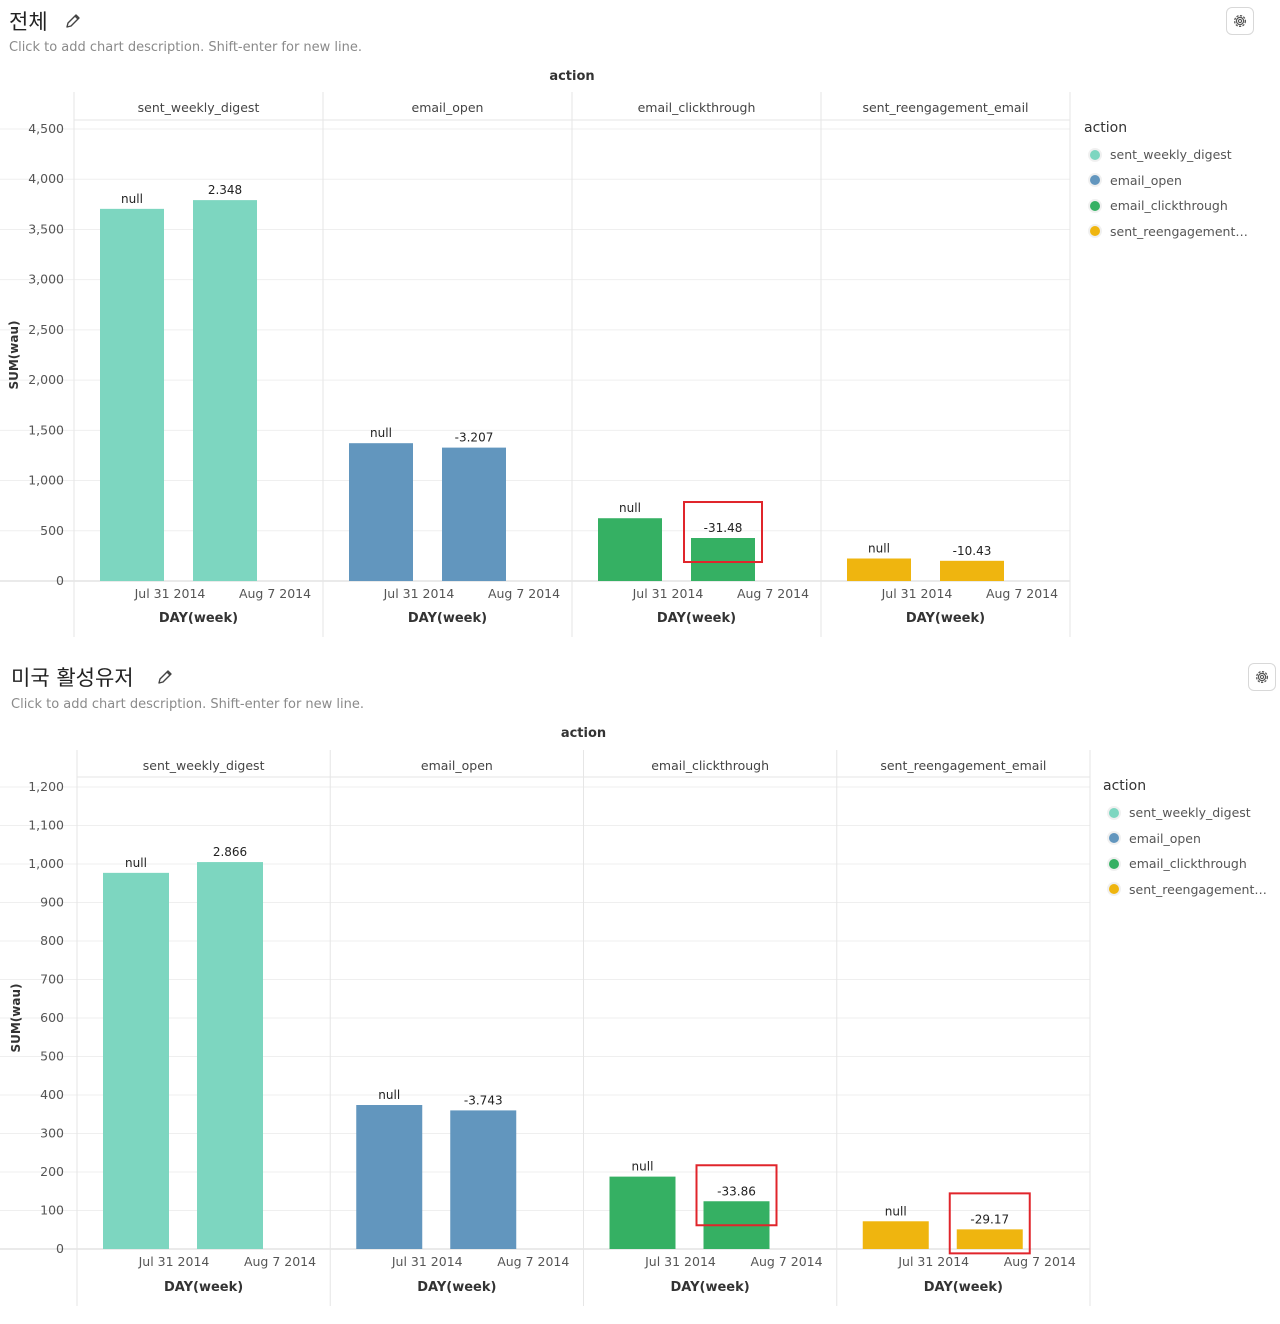 This screenshot has height=1324, width=1280. I want to click on facet-header-label: email_open, so click(448, 107).